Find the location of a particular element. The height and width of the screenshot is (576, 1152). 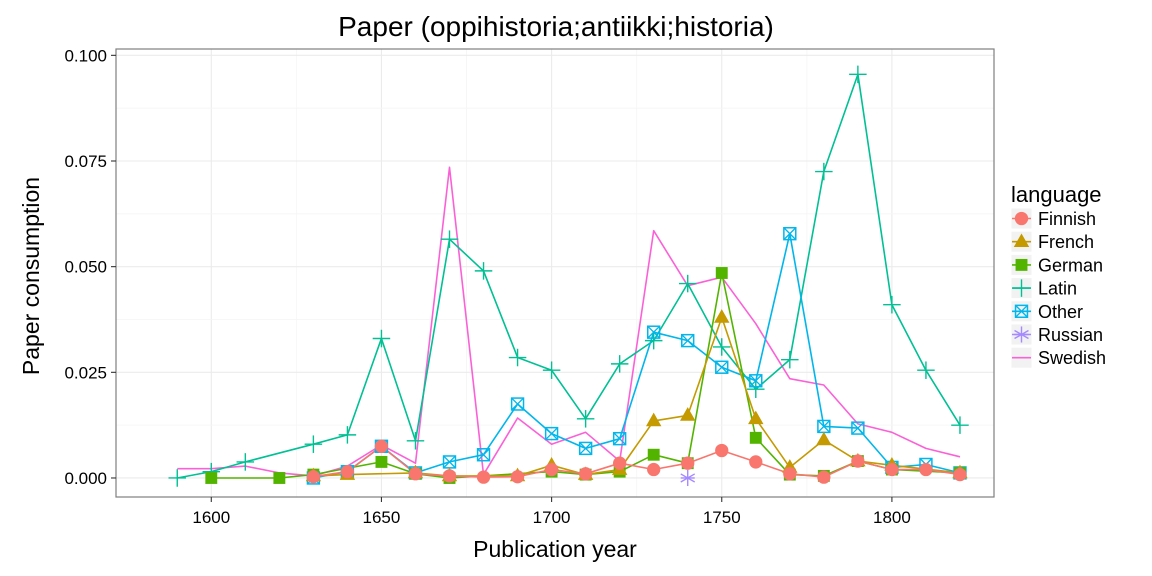

y-tick-label: 0.100 is located at coordinates (85, 55).